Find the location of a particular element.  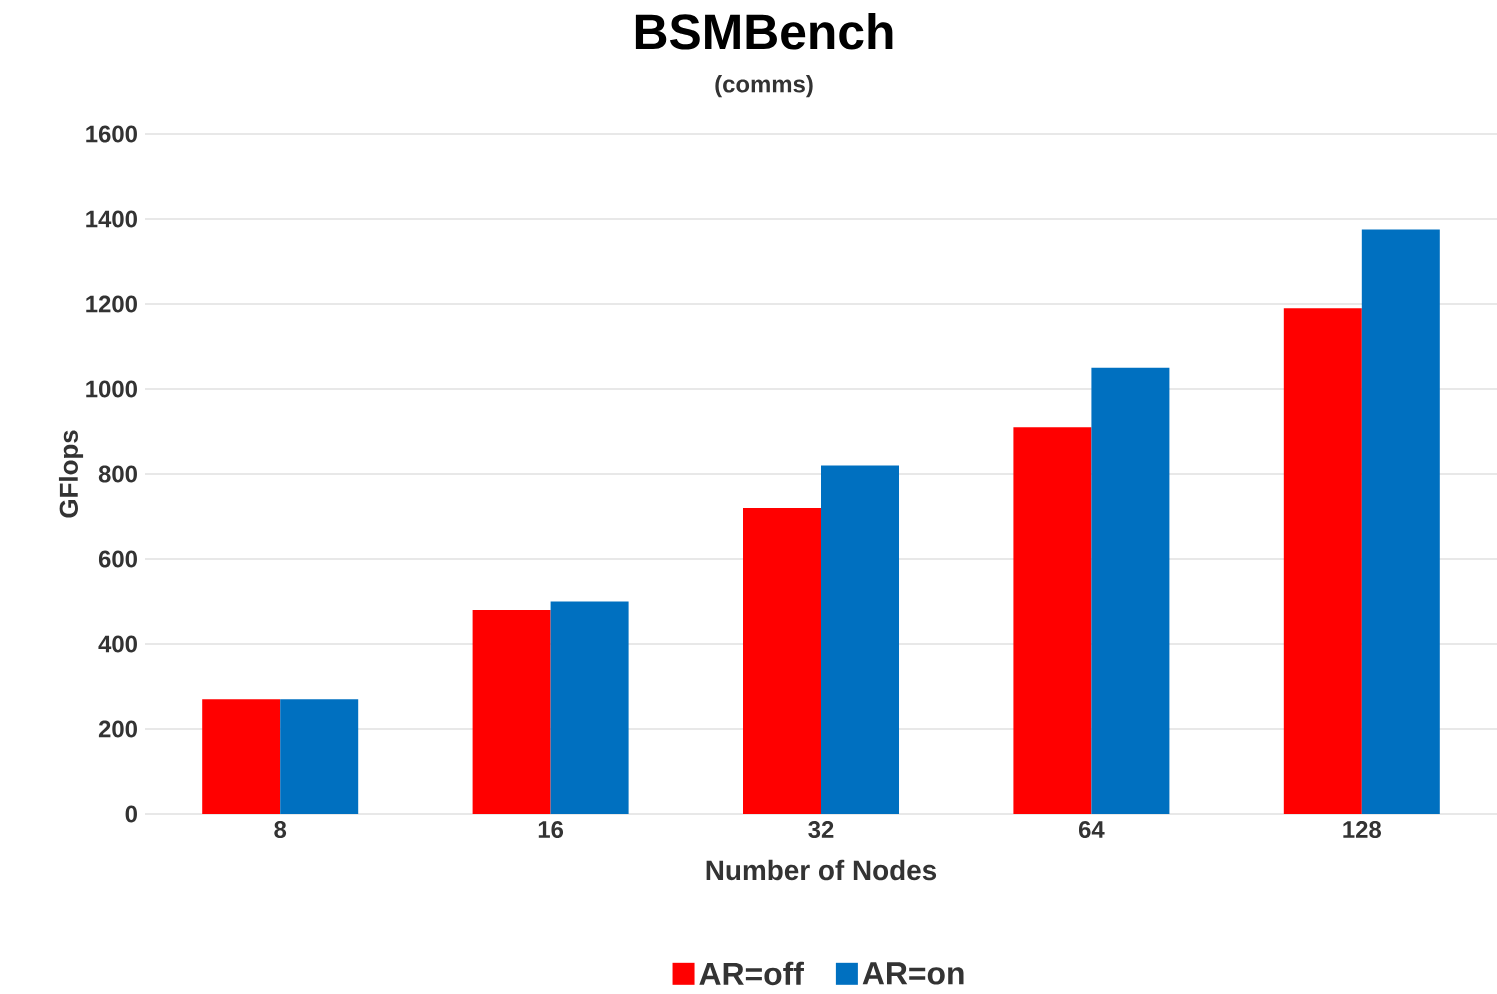

x-tick-label: 64 is located at coordinates (1091, 829).